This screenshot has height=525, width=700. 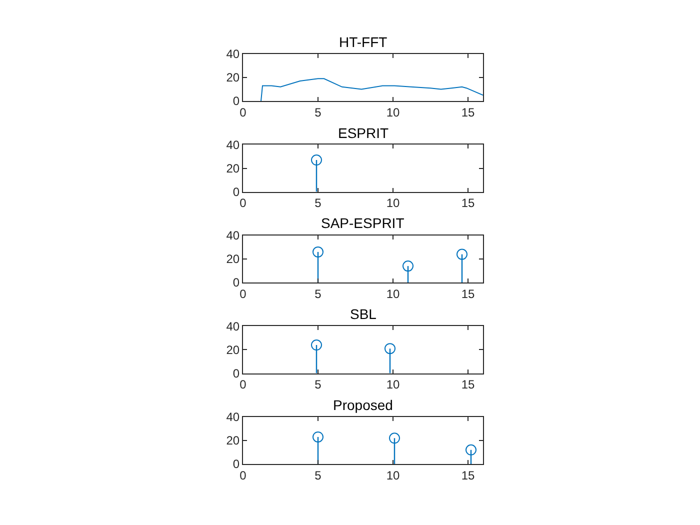 I want to click on chart-title: HT-FFT, so click(x=363, y=42).